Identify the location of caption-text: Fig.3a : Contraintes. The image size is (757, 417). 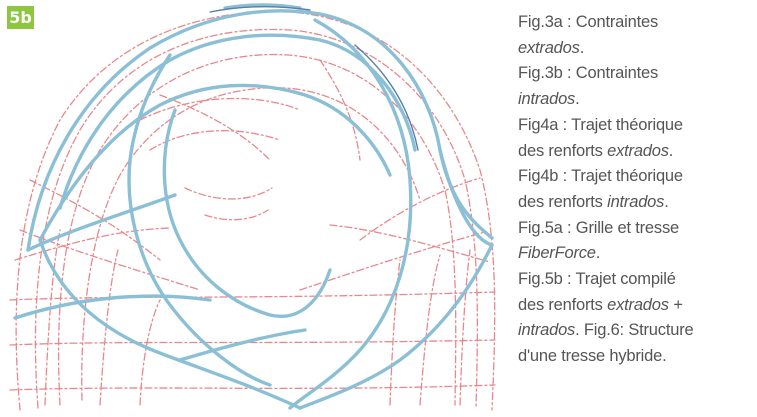
(588, 22).